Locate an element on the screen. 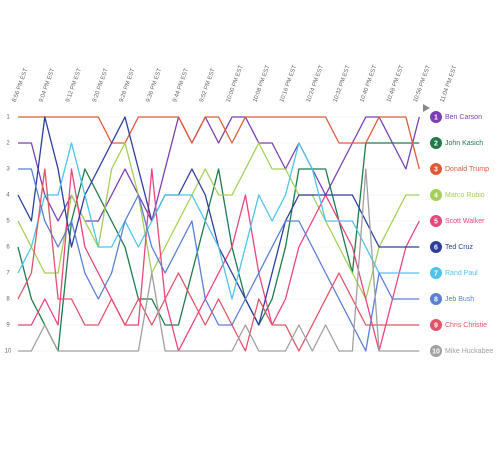  legend-rank: 2 is located at coordinates (436, 143).